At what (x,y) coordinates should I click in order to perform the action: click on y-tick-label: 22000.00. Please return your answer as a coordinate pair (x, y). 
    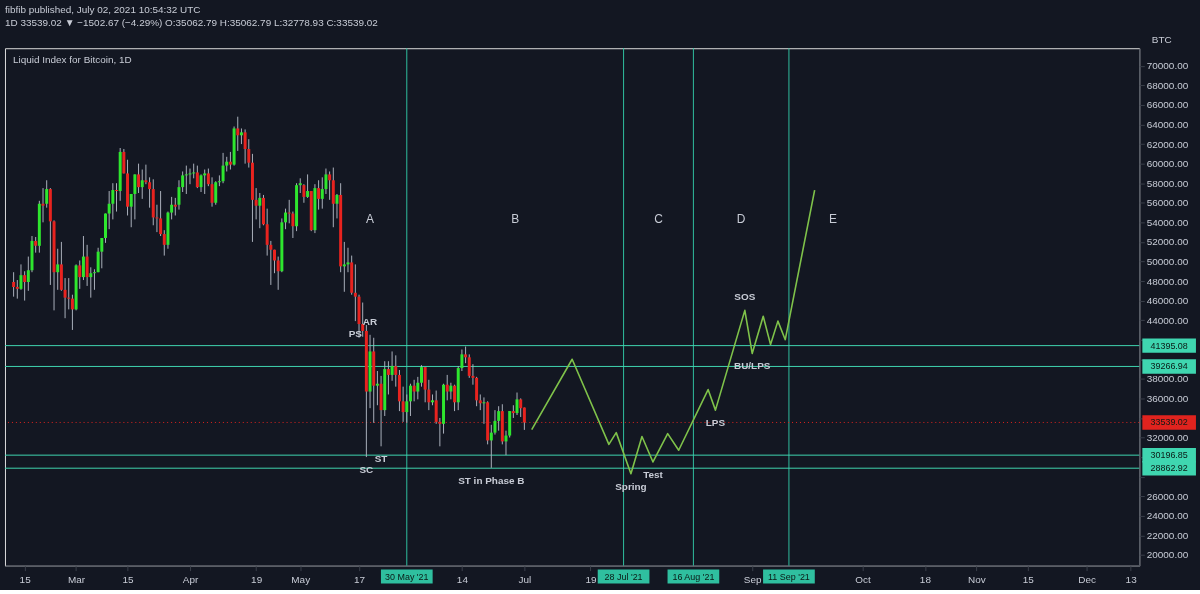
    Looking at the image, I should click on (1167, 535).